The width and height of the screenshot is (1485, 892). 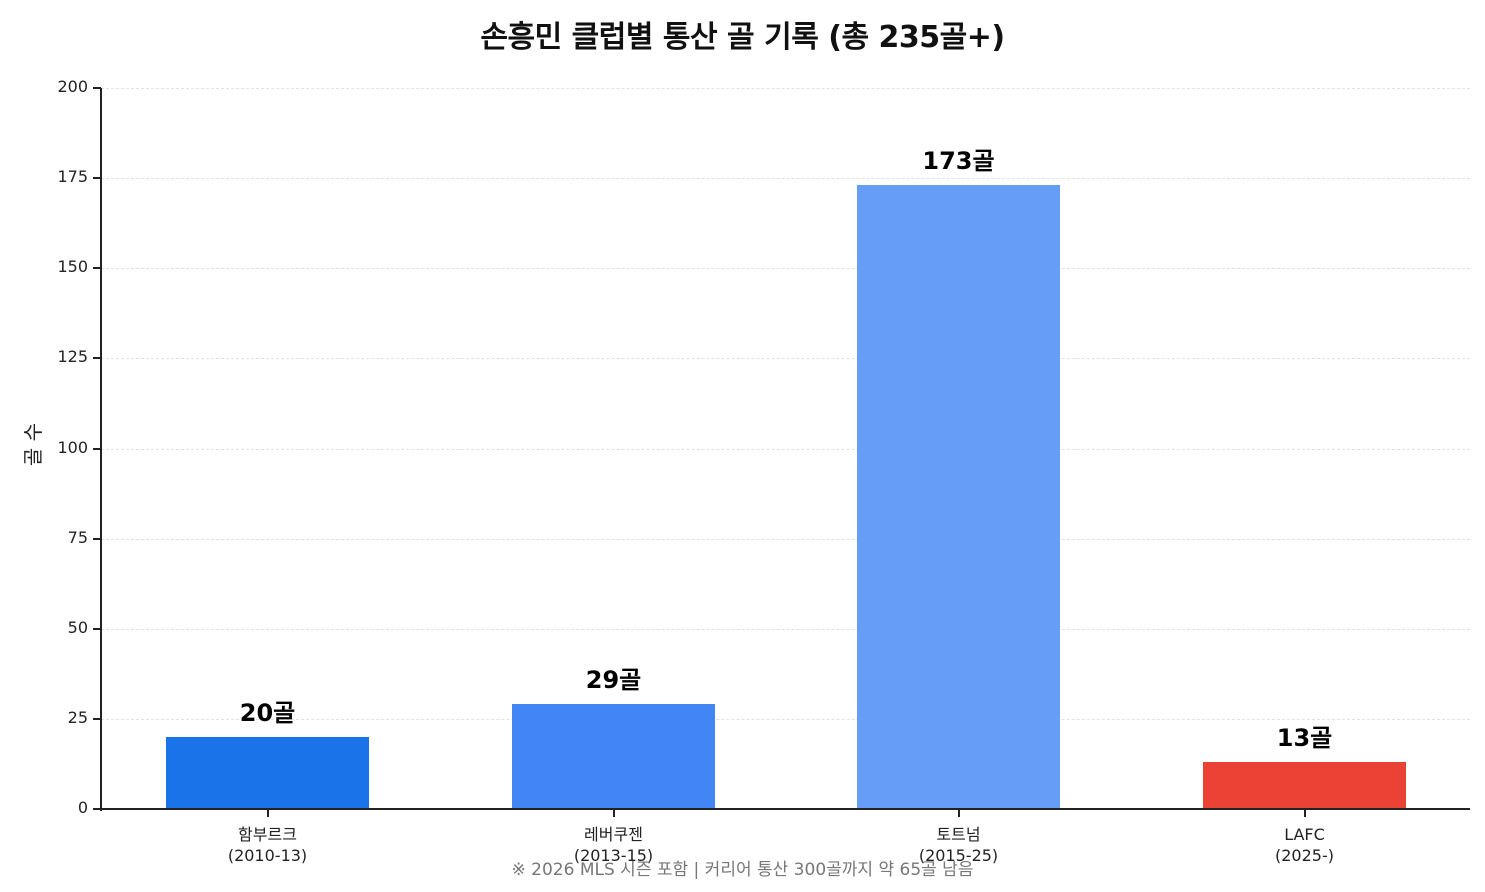 I want to click on y-tick-label: 125, so click(x=72, y=357).